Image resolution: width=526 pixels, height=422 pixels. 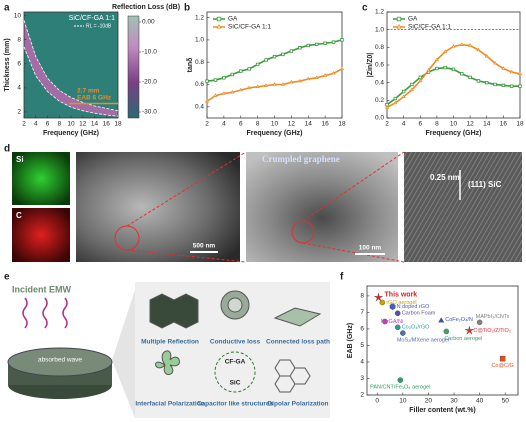 I want to click on mechanism-icons, so click(x=235, y=341).